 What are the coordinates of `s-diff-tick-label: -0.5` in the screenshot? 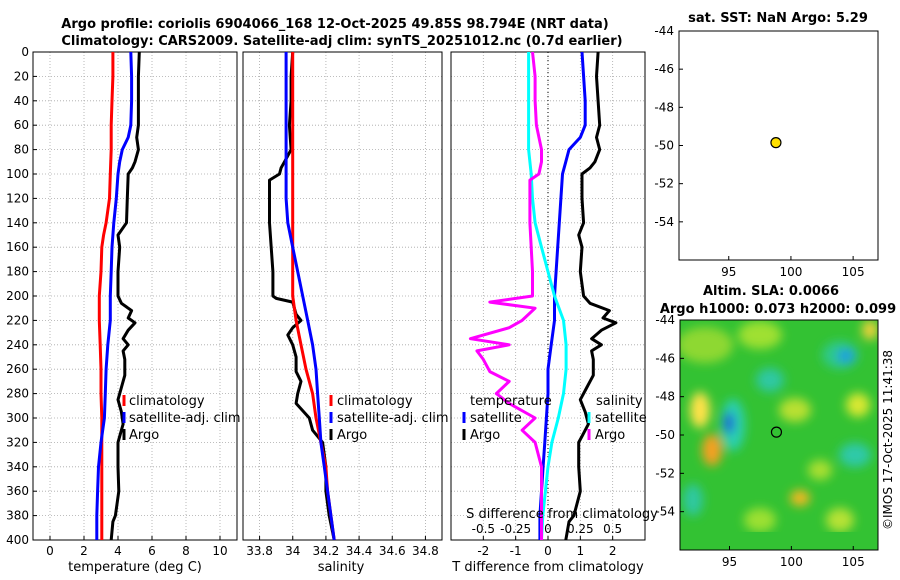 It's located at (483, 529).